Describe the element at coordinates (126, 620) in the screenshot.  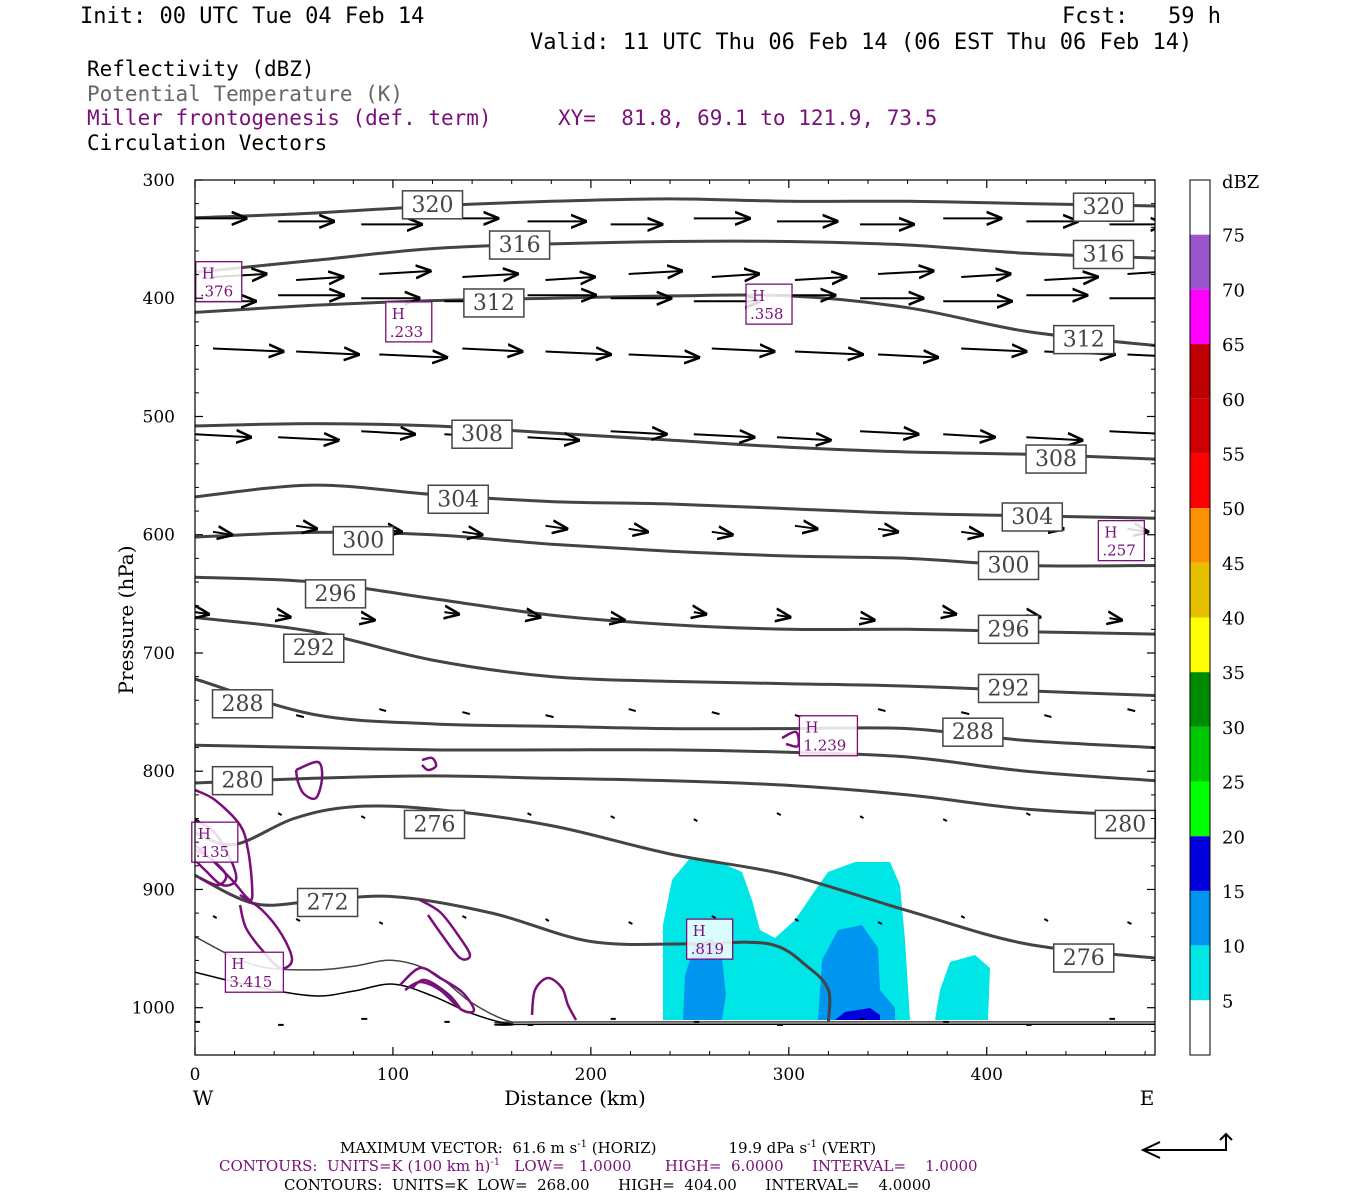
I see `y-axis-label: Pressure (hPa)` at that location.